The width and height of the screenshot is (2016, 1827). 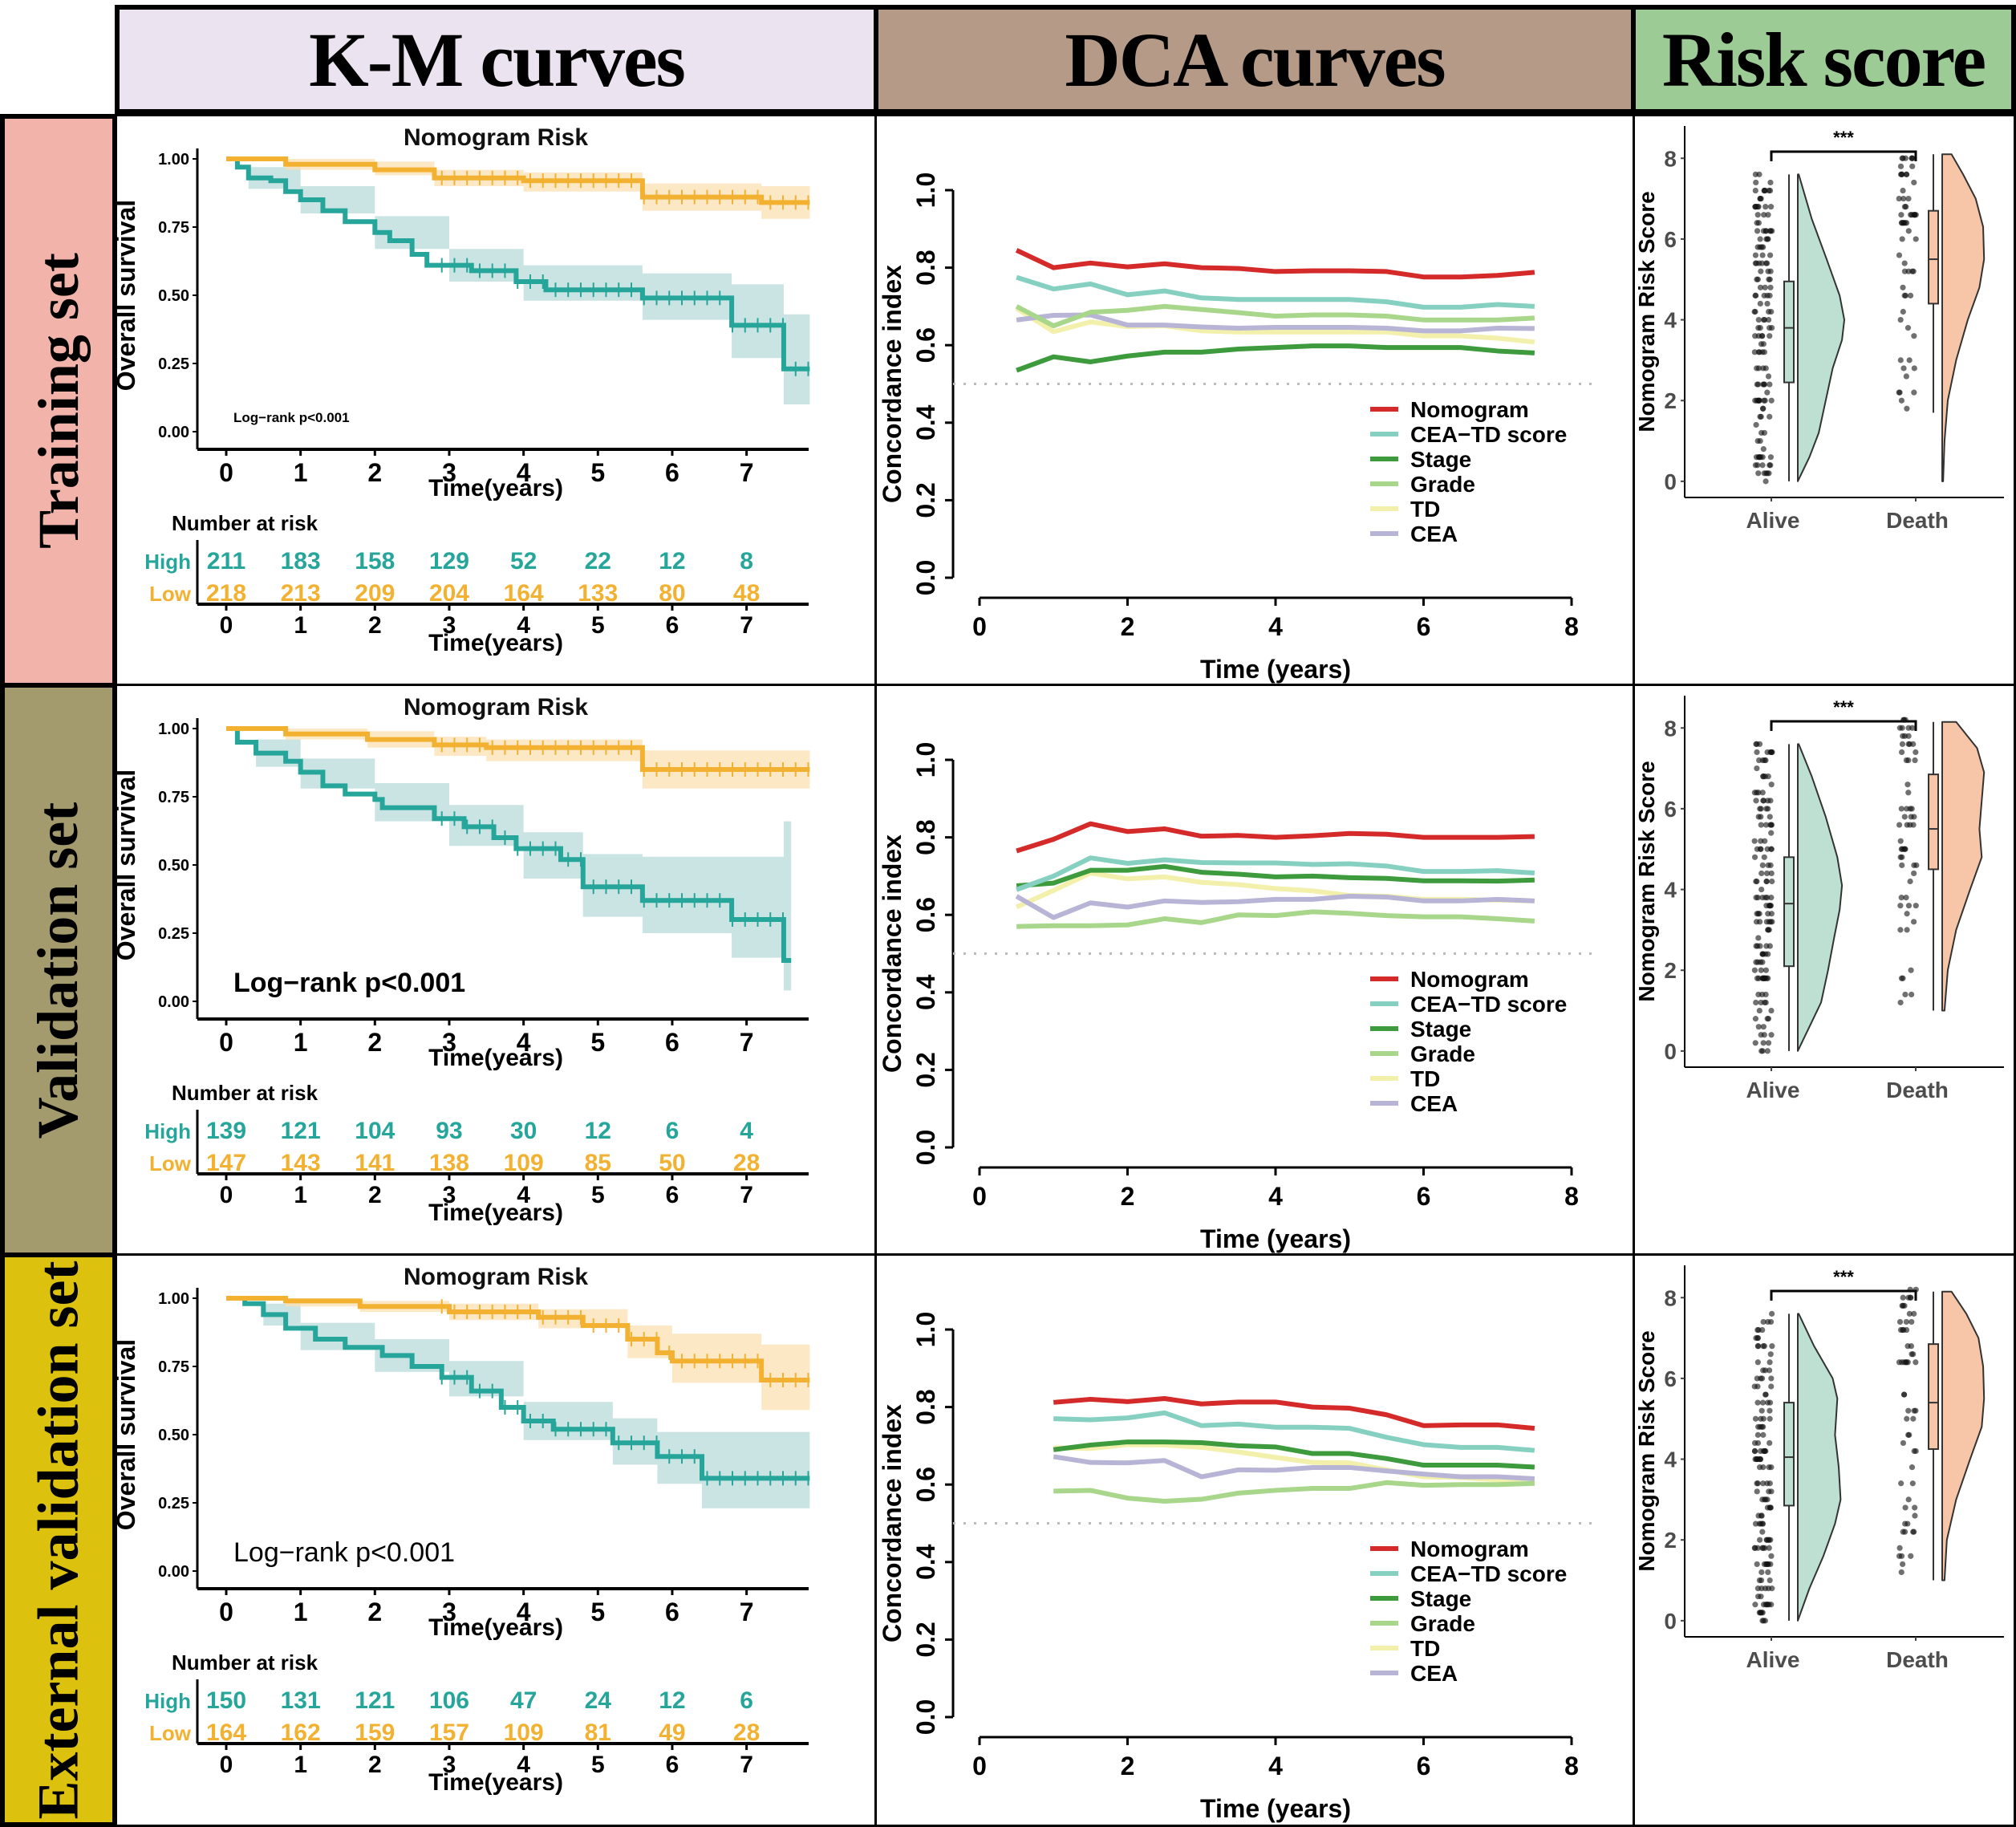 I want to click on risk-table-cell: 8, so click(x=746, y=561).